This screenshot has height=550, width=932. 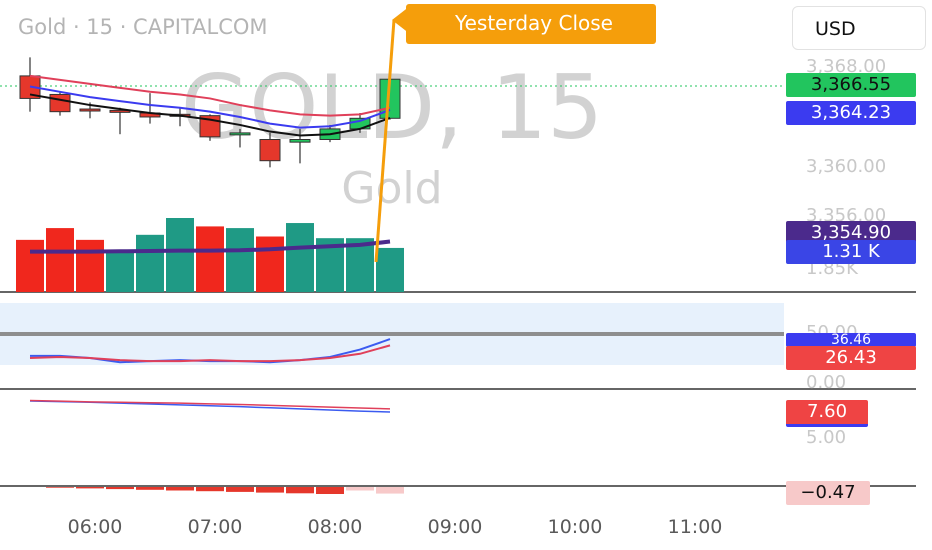 What do you see at coordinates (846, 66) in the screenshot?
I see `price-tick: 3,368.00` at bounding box center [846, 66].